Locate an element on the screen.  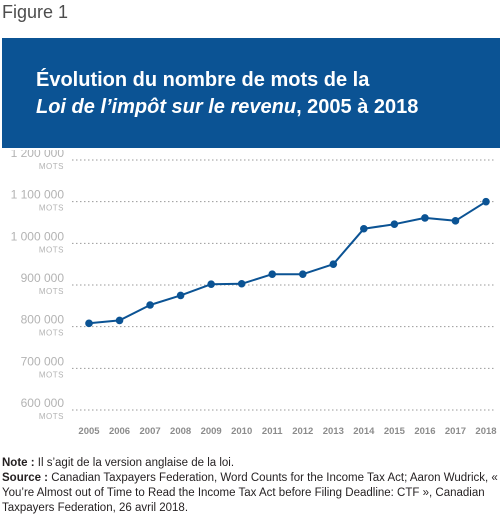
x-tick-label: 2015 is located at coordinates (395, 431).